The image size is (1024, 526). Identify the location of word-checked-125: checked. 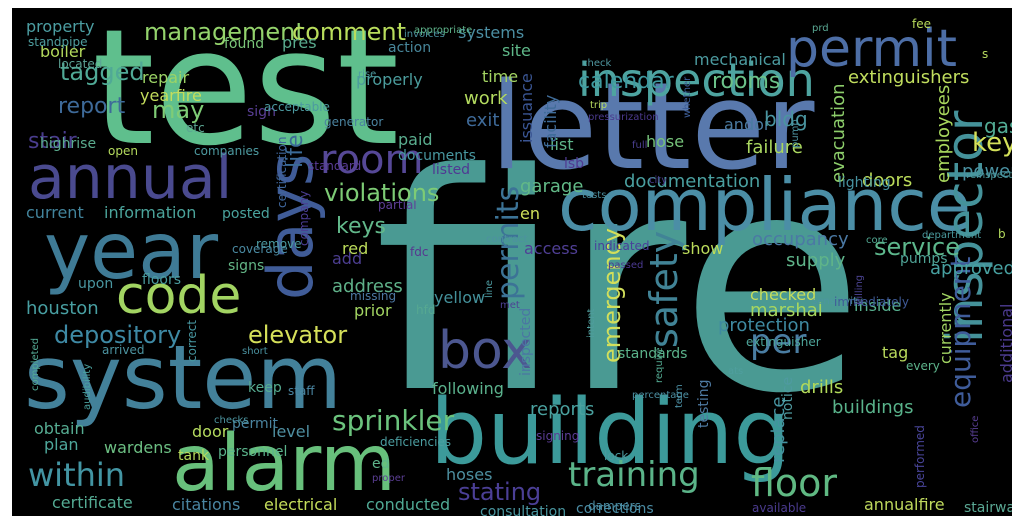
(783, 294).